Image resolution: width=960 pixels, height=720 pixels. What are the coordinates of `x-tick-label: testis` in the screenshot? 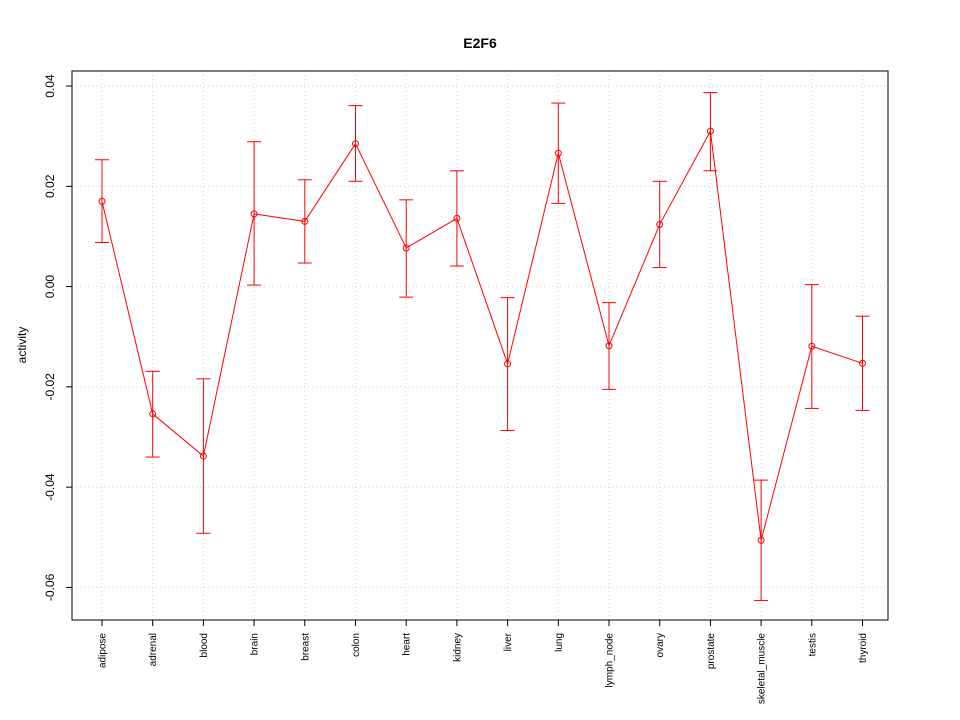 It's located at (812, 644).